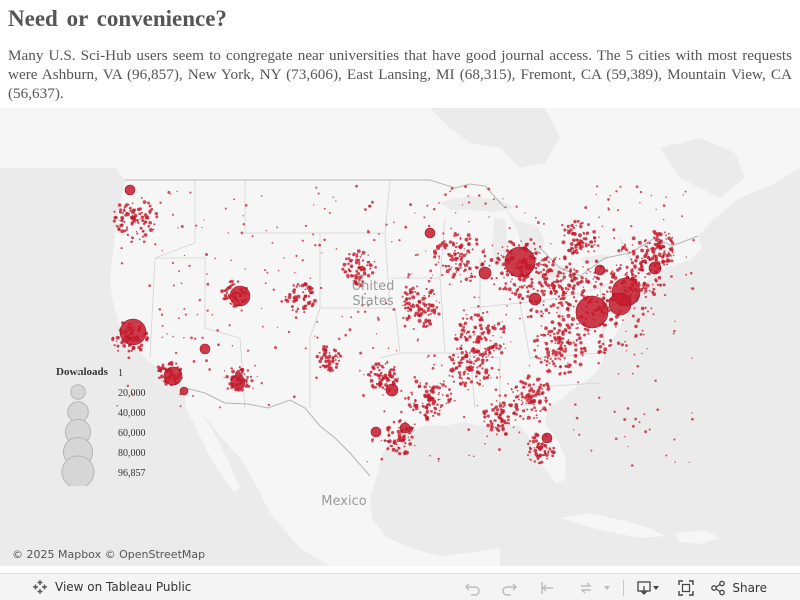  What do you see at coordinates (240, 296) in the screenshot?
I see `download-marker-large` at bounding box center [240, 296].